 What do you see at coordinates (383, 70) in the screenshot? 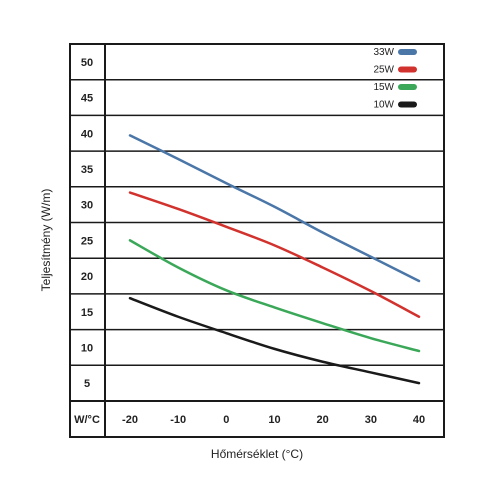
I see `legend-label: 25W` at bounding box center [383, 70].